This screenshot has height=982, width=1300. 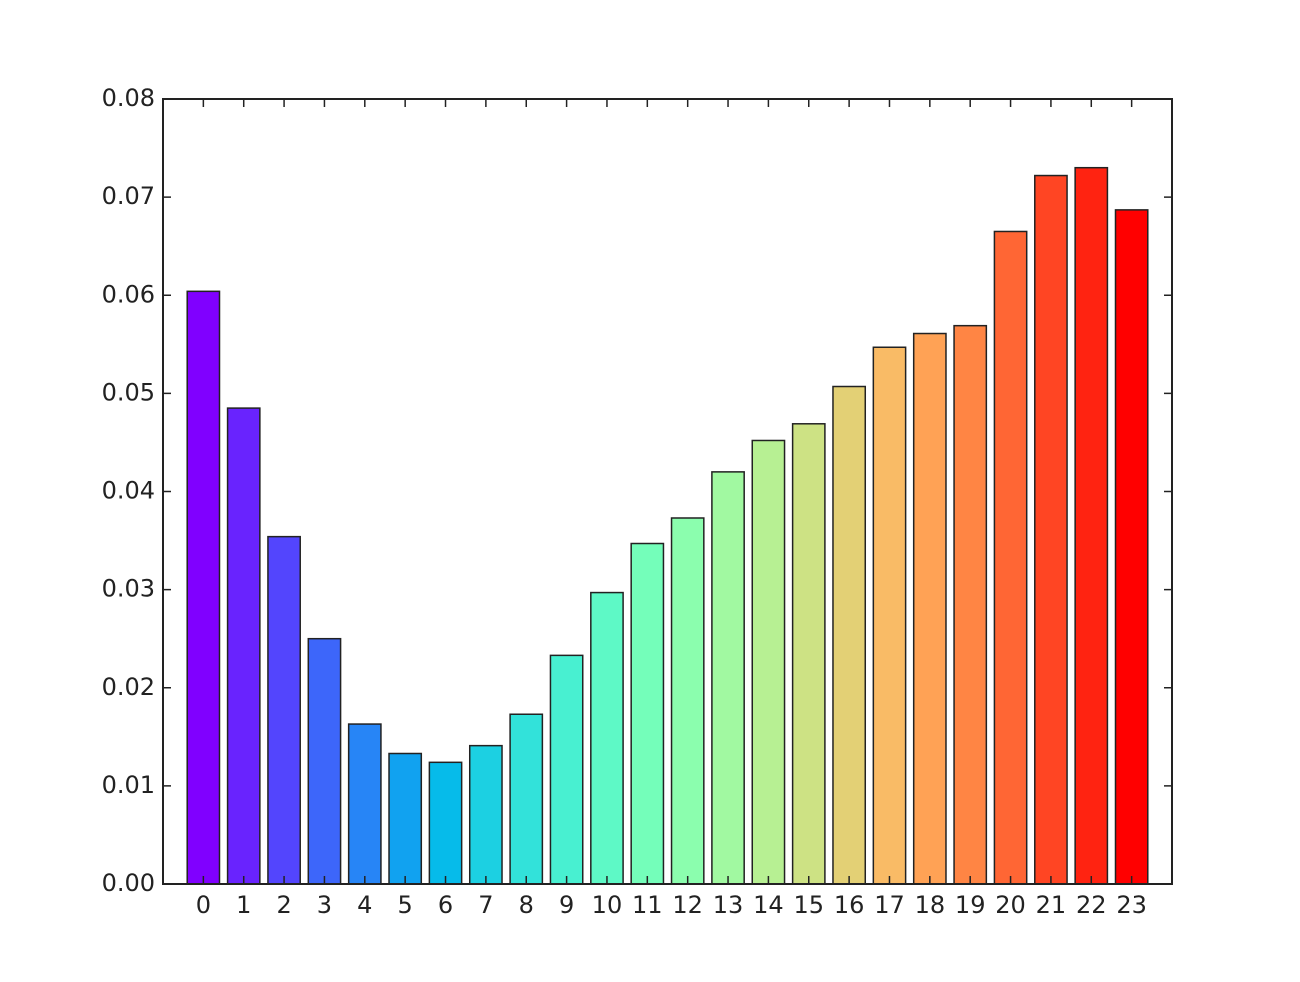 What do you see at coordinates (687, 905) in the screenshot?
I see `x-tick-label: 12` at bounding box center [687, 905].